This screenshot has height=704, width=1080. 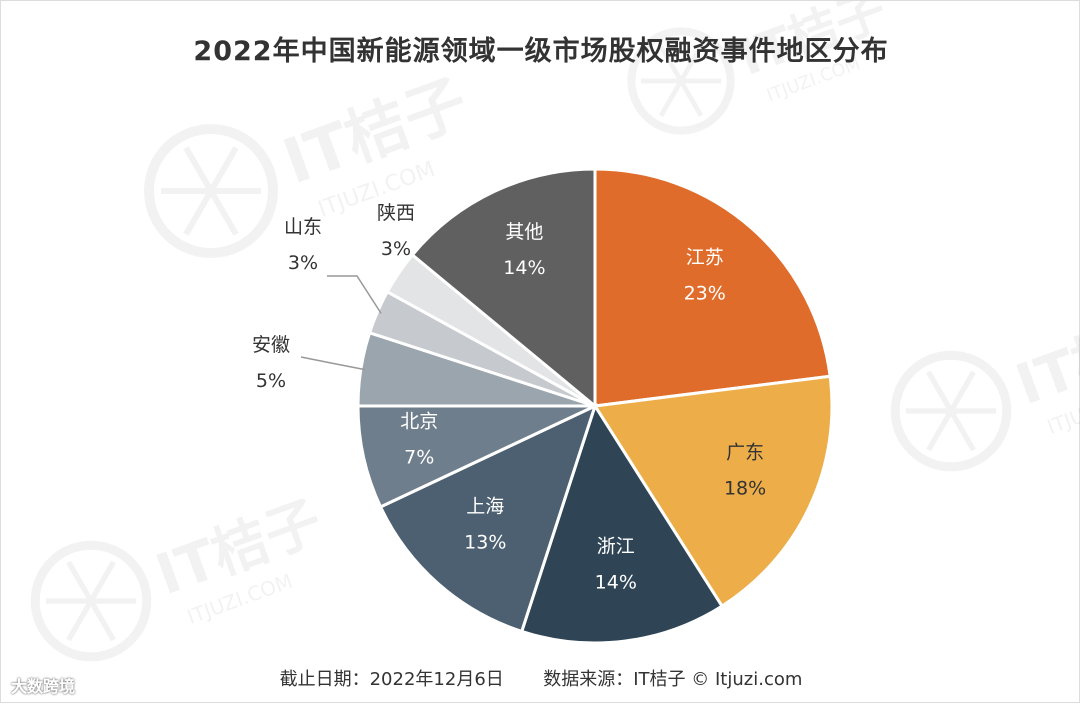 What do you see at coordinates (485, 506) in the screenshot?
I see `slice-label: 上海` at bounding box center [485, 506].